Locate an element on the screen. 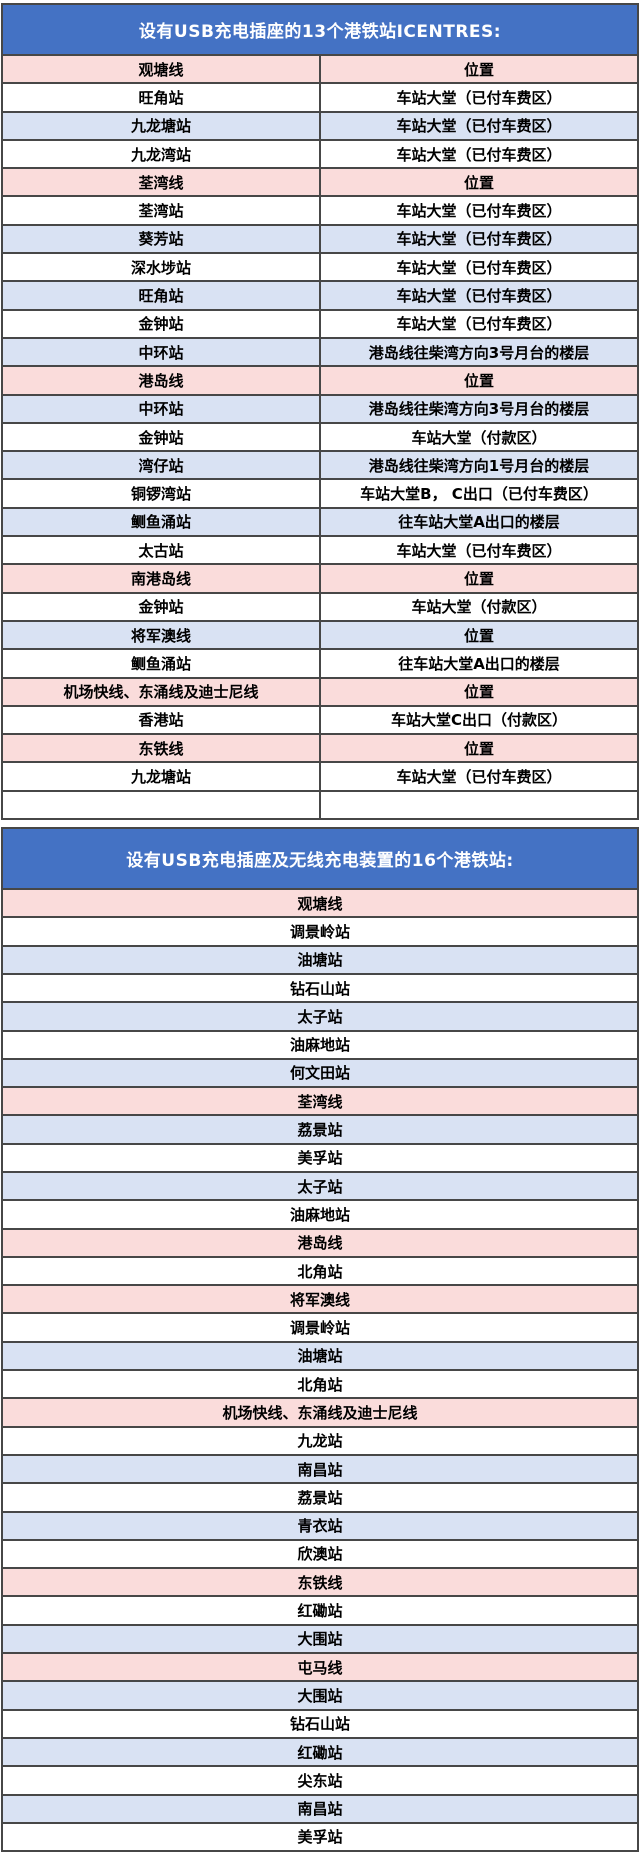 The width and height of the screenshot is (640, 1857). station-row: 青衣站 is located at coordinates (320, 1525).